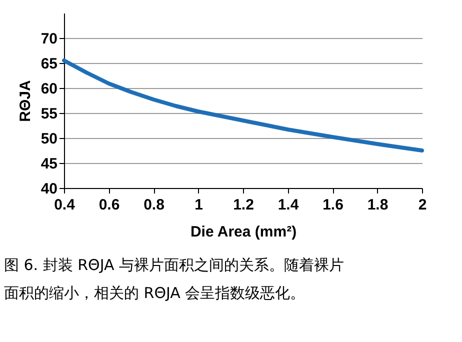 Image resolution: width=462 pixels, height=342 pixels. I want to click on x-axis-title: Die Area (mm²), so click(243, 232).